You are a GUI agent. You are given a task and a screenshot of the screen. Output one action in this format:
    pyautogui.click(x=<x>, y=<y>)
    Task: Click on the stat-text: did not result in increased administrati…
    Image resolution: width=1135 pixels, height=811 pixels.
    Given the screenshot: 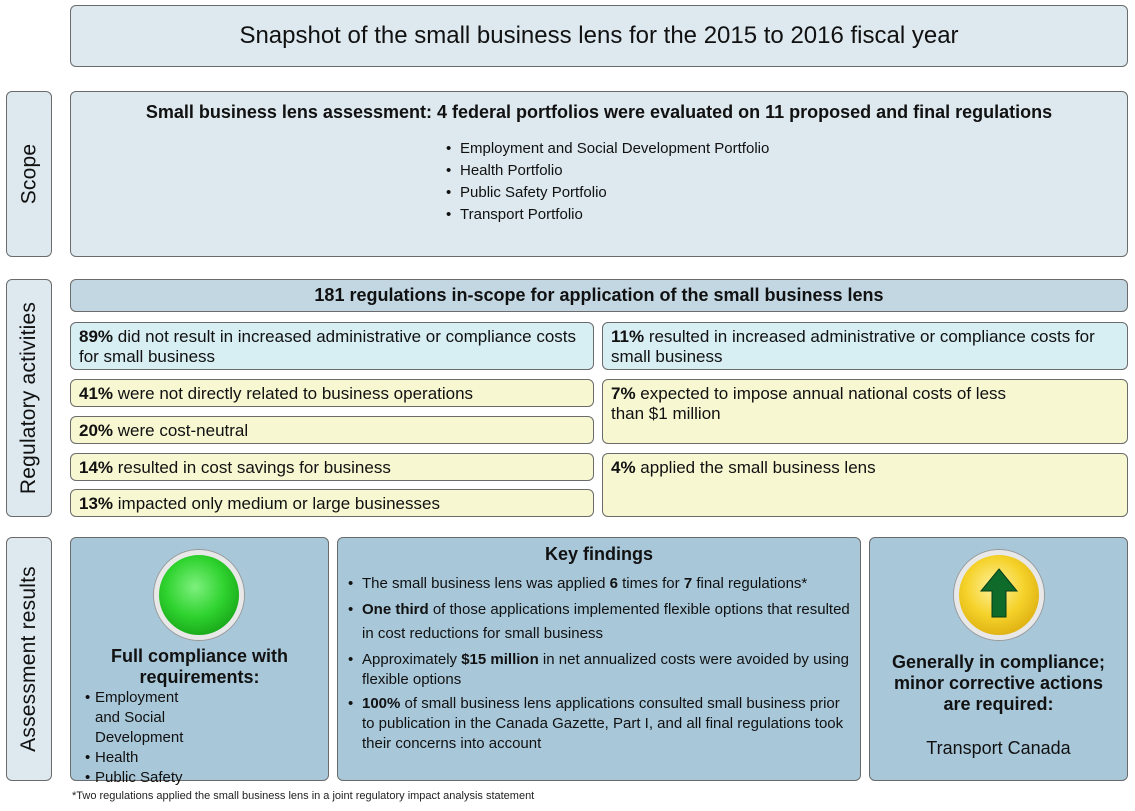 What is the action you would take?
    pyautogui.click(x=328, y=346)
    